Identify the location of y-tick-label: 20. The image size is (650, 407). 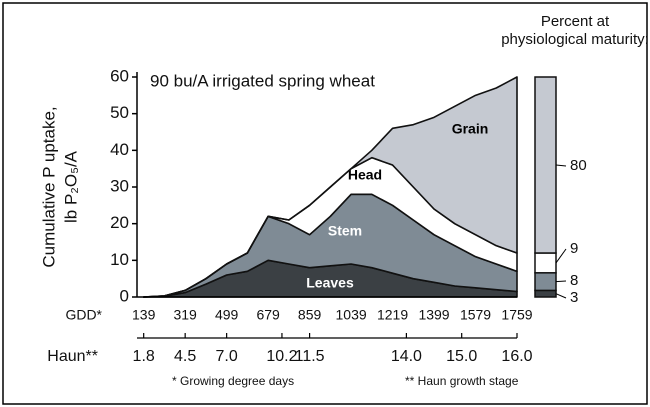
(119, 222).